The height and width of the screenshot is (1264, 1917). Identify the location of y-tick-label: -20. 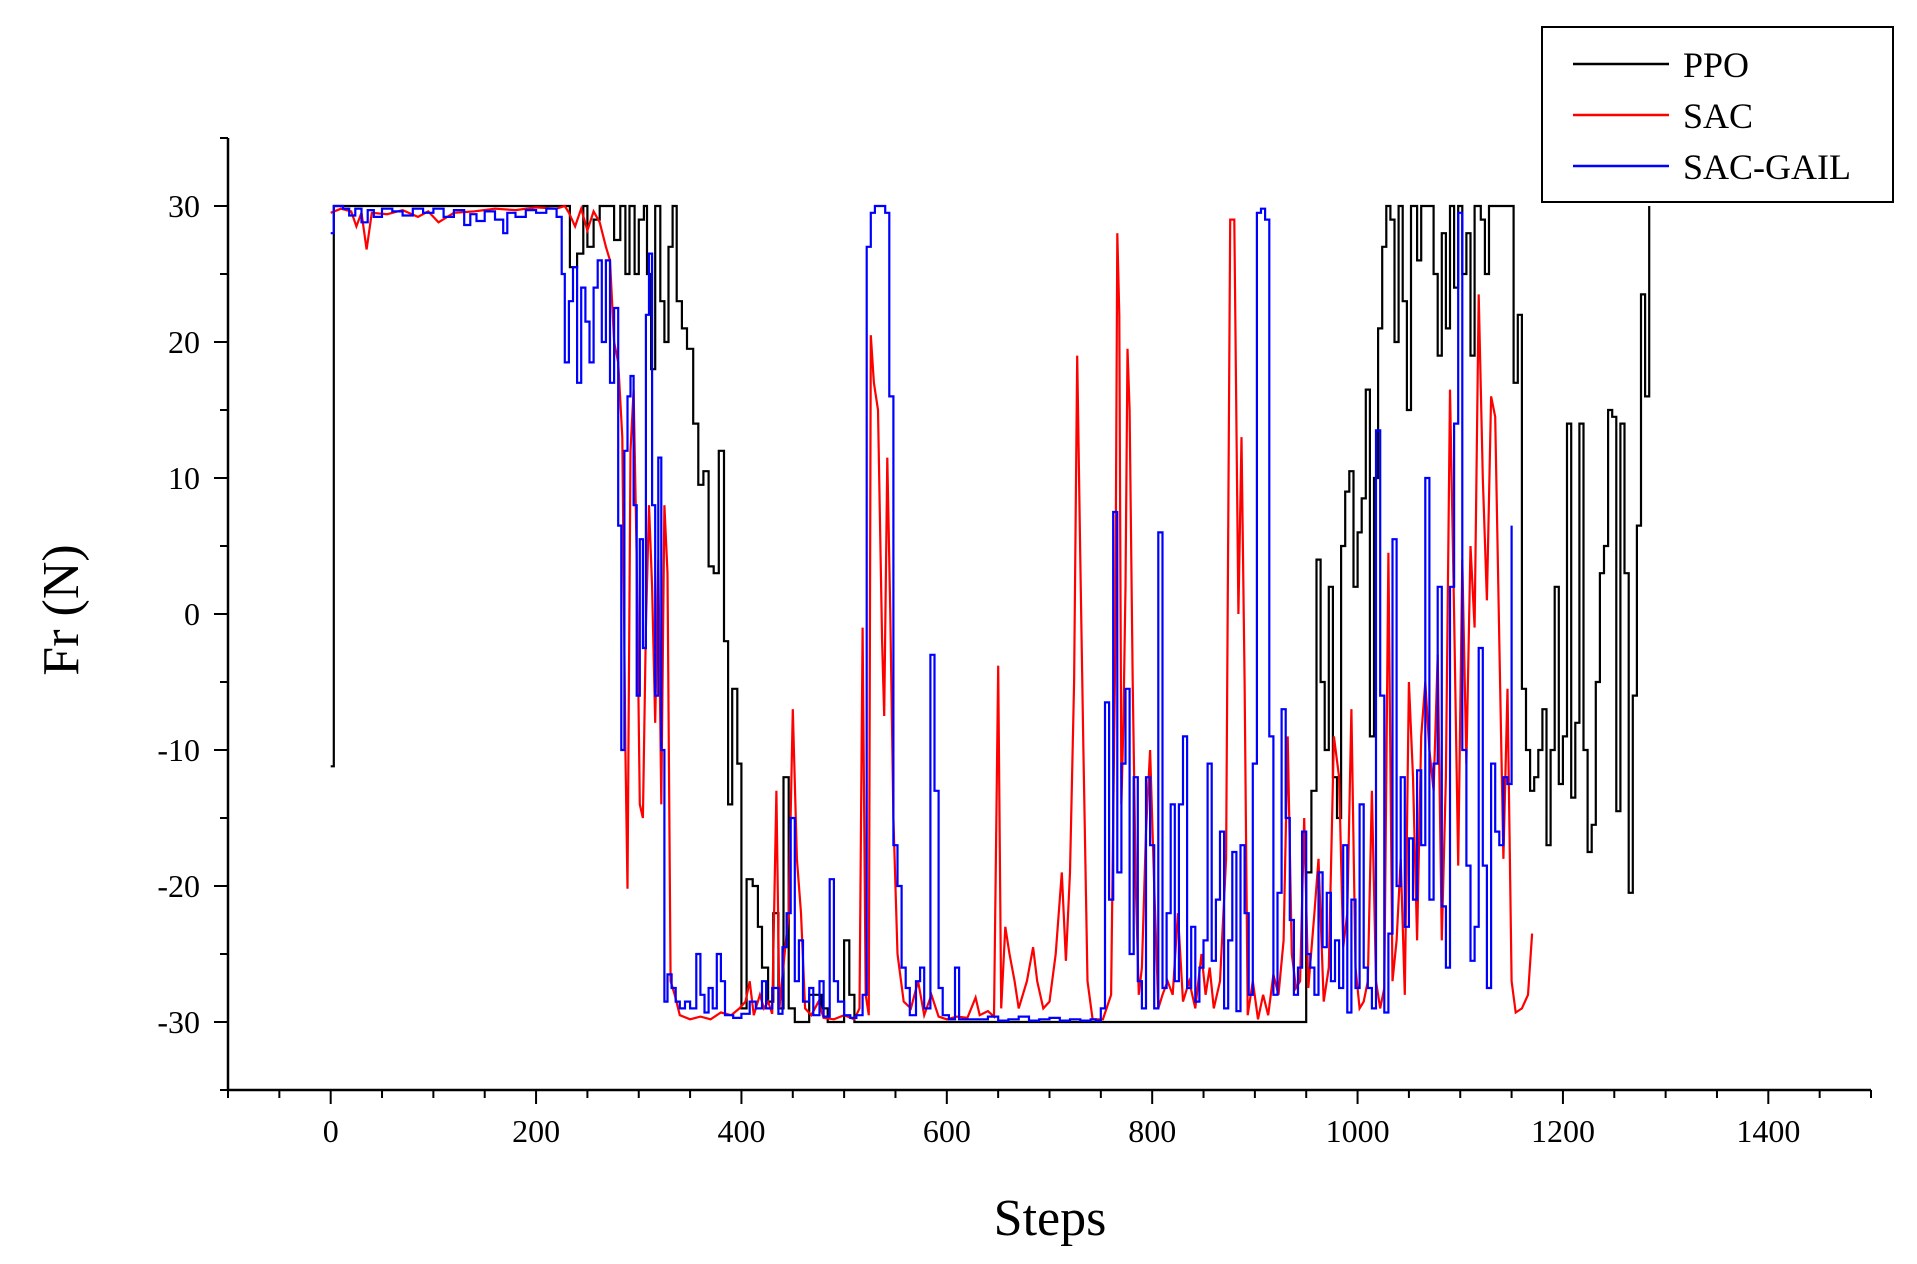
(178, 886).